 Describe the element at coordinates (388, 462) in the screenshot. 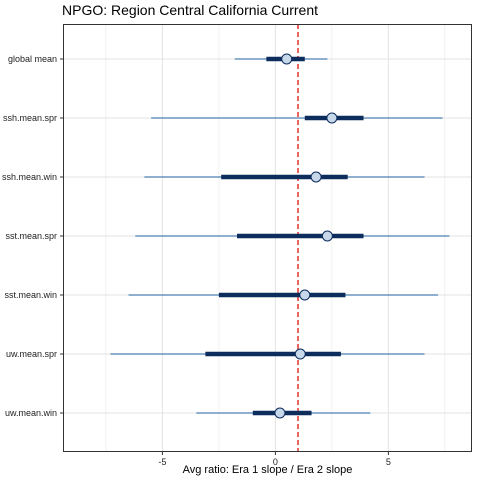

I see `x-tick-label: 5` at that location.